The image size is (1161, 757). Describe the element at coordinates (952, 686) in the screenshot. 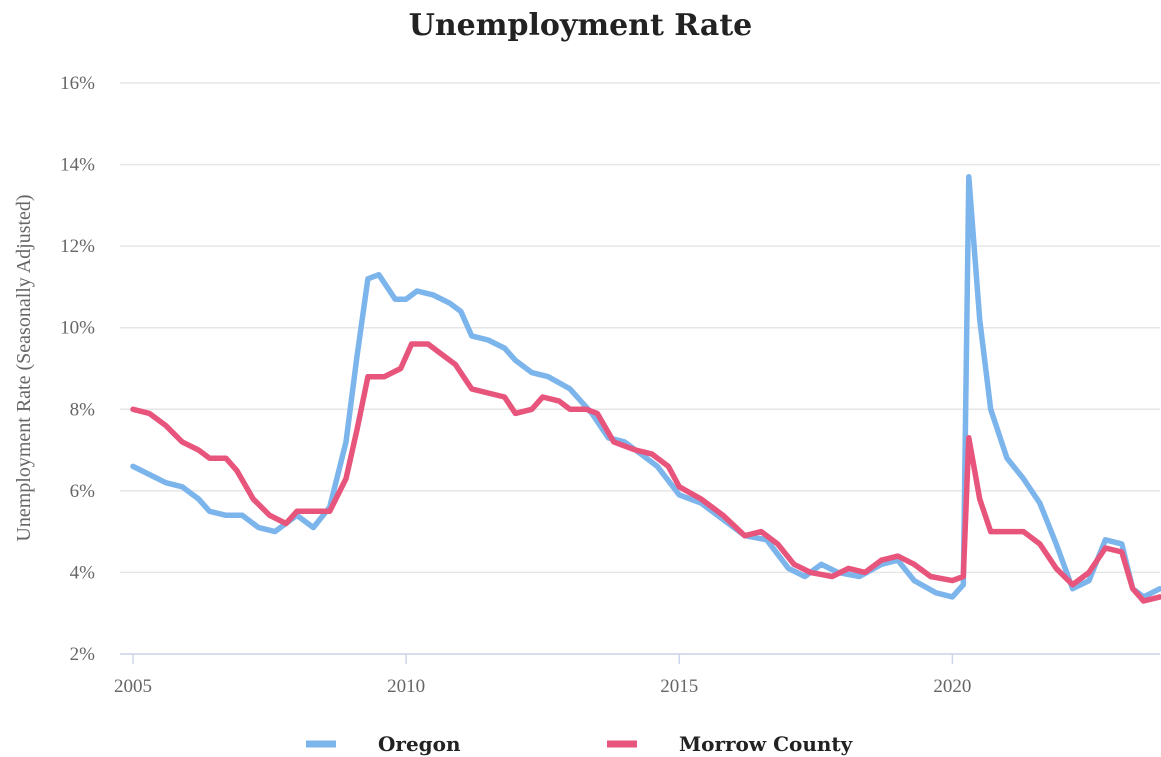

I see `x-tick-label: 2020` at that location.